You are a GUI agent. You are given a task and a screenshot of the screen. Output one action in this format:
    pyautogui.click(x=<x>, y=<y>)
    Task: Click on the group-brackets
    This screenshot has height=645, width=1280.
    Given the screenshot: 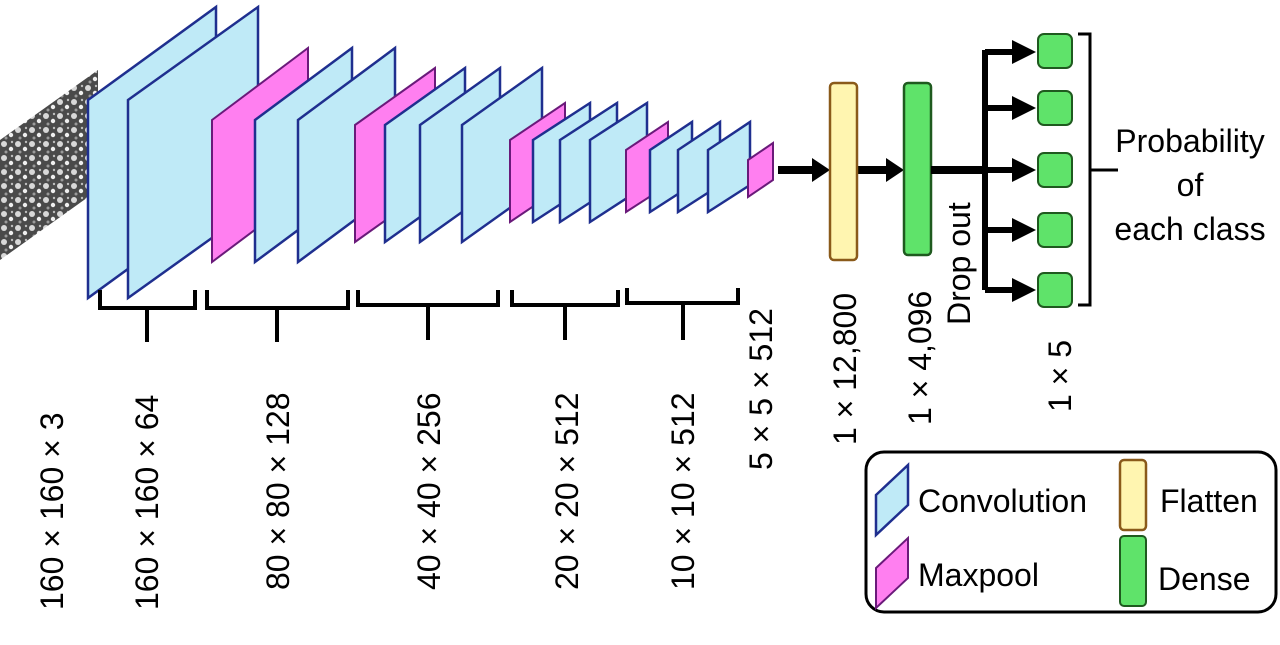 What is the action you would take?
    pyautogui.click(x=419, y=315)
    